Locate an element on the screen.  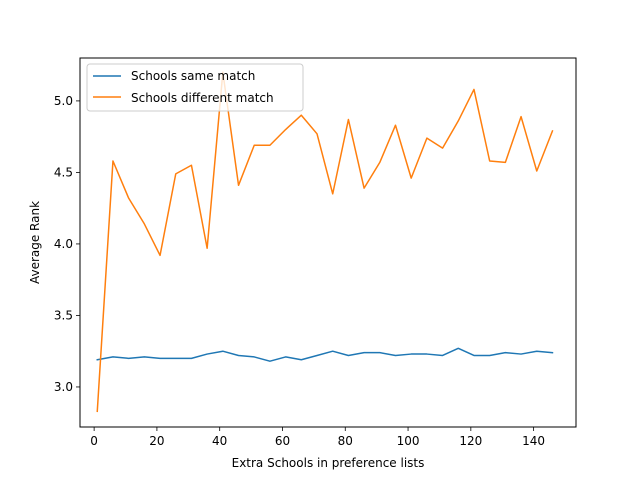
y-axis-ticks: 3.0 3.5 4.0 4.5 5.0 is located at coordinates (67, 244).